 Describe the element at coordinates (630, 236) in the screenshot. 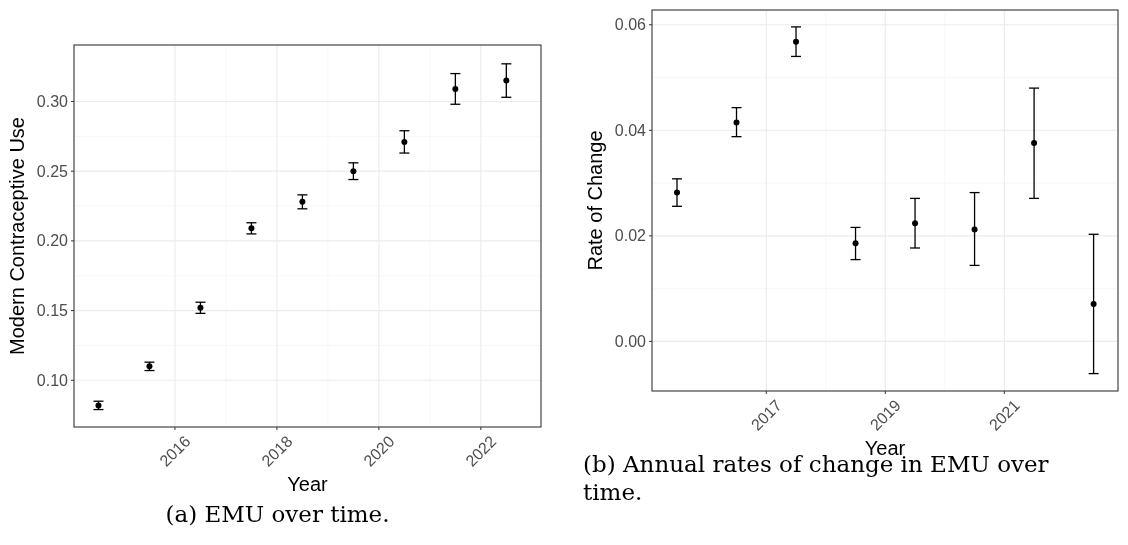

I see `y-tick-label: 0.02` at that location.